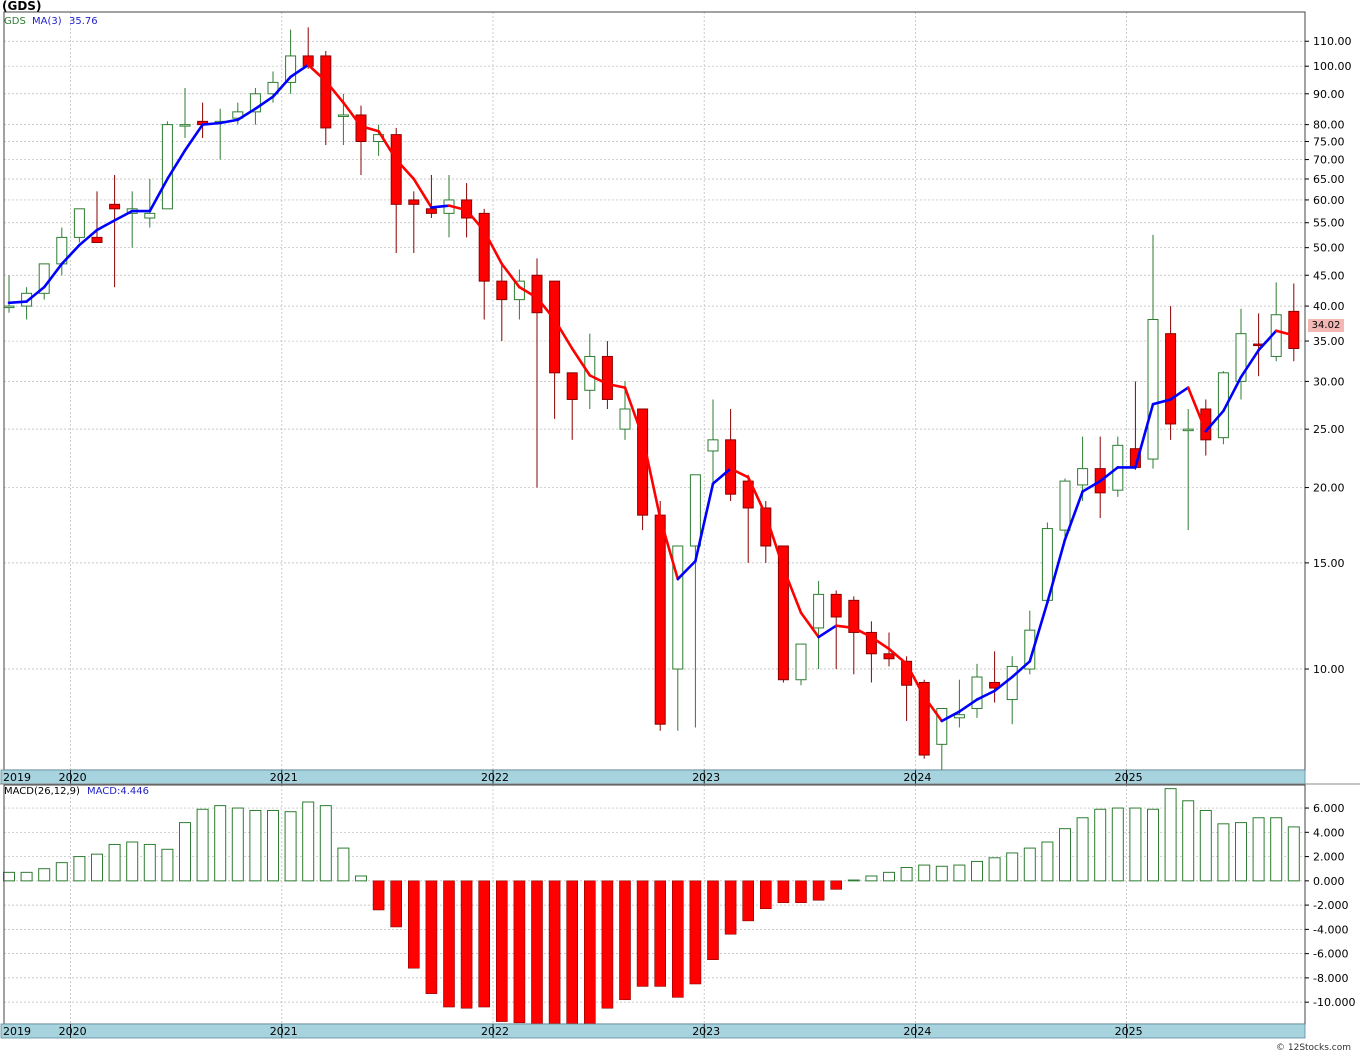 Image resolution: width=1360 pixels, height=1056 pixels. I want to click on price-tick-label: 55.00, so click(1329, 223).